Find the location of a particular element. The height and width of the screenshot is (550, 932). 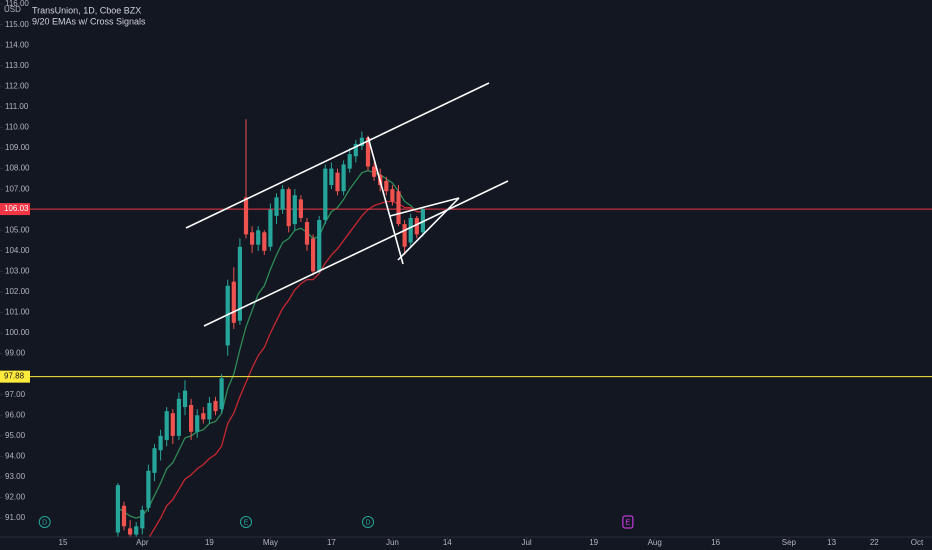

y-tick-label: 105.00 is located at coordinates (17, 229).